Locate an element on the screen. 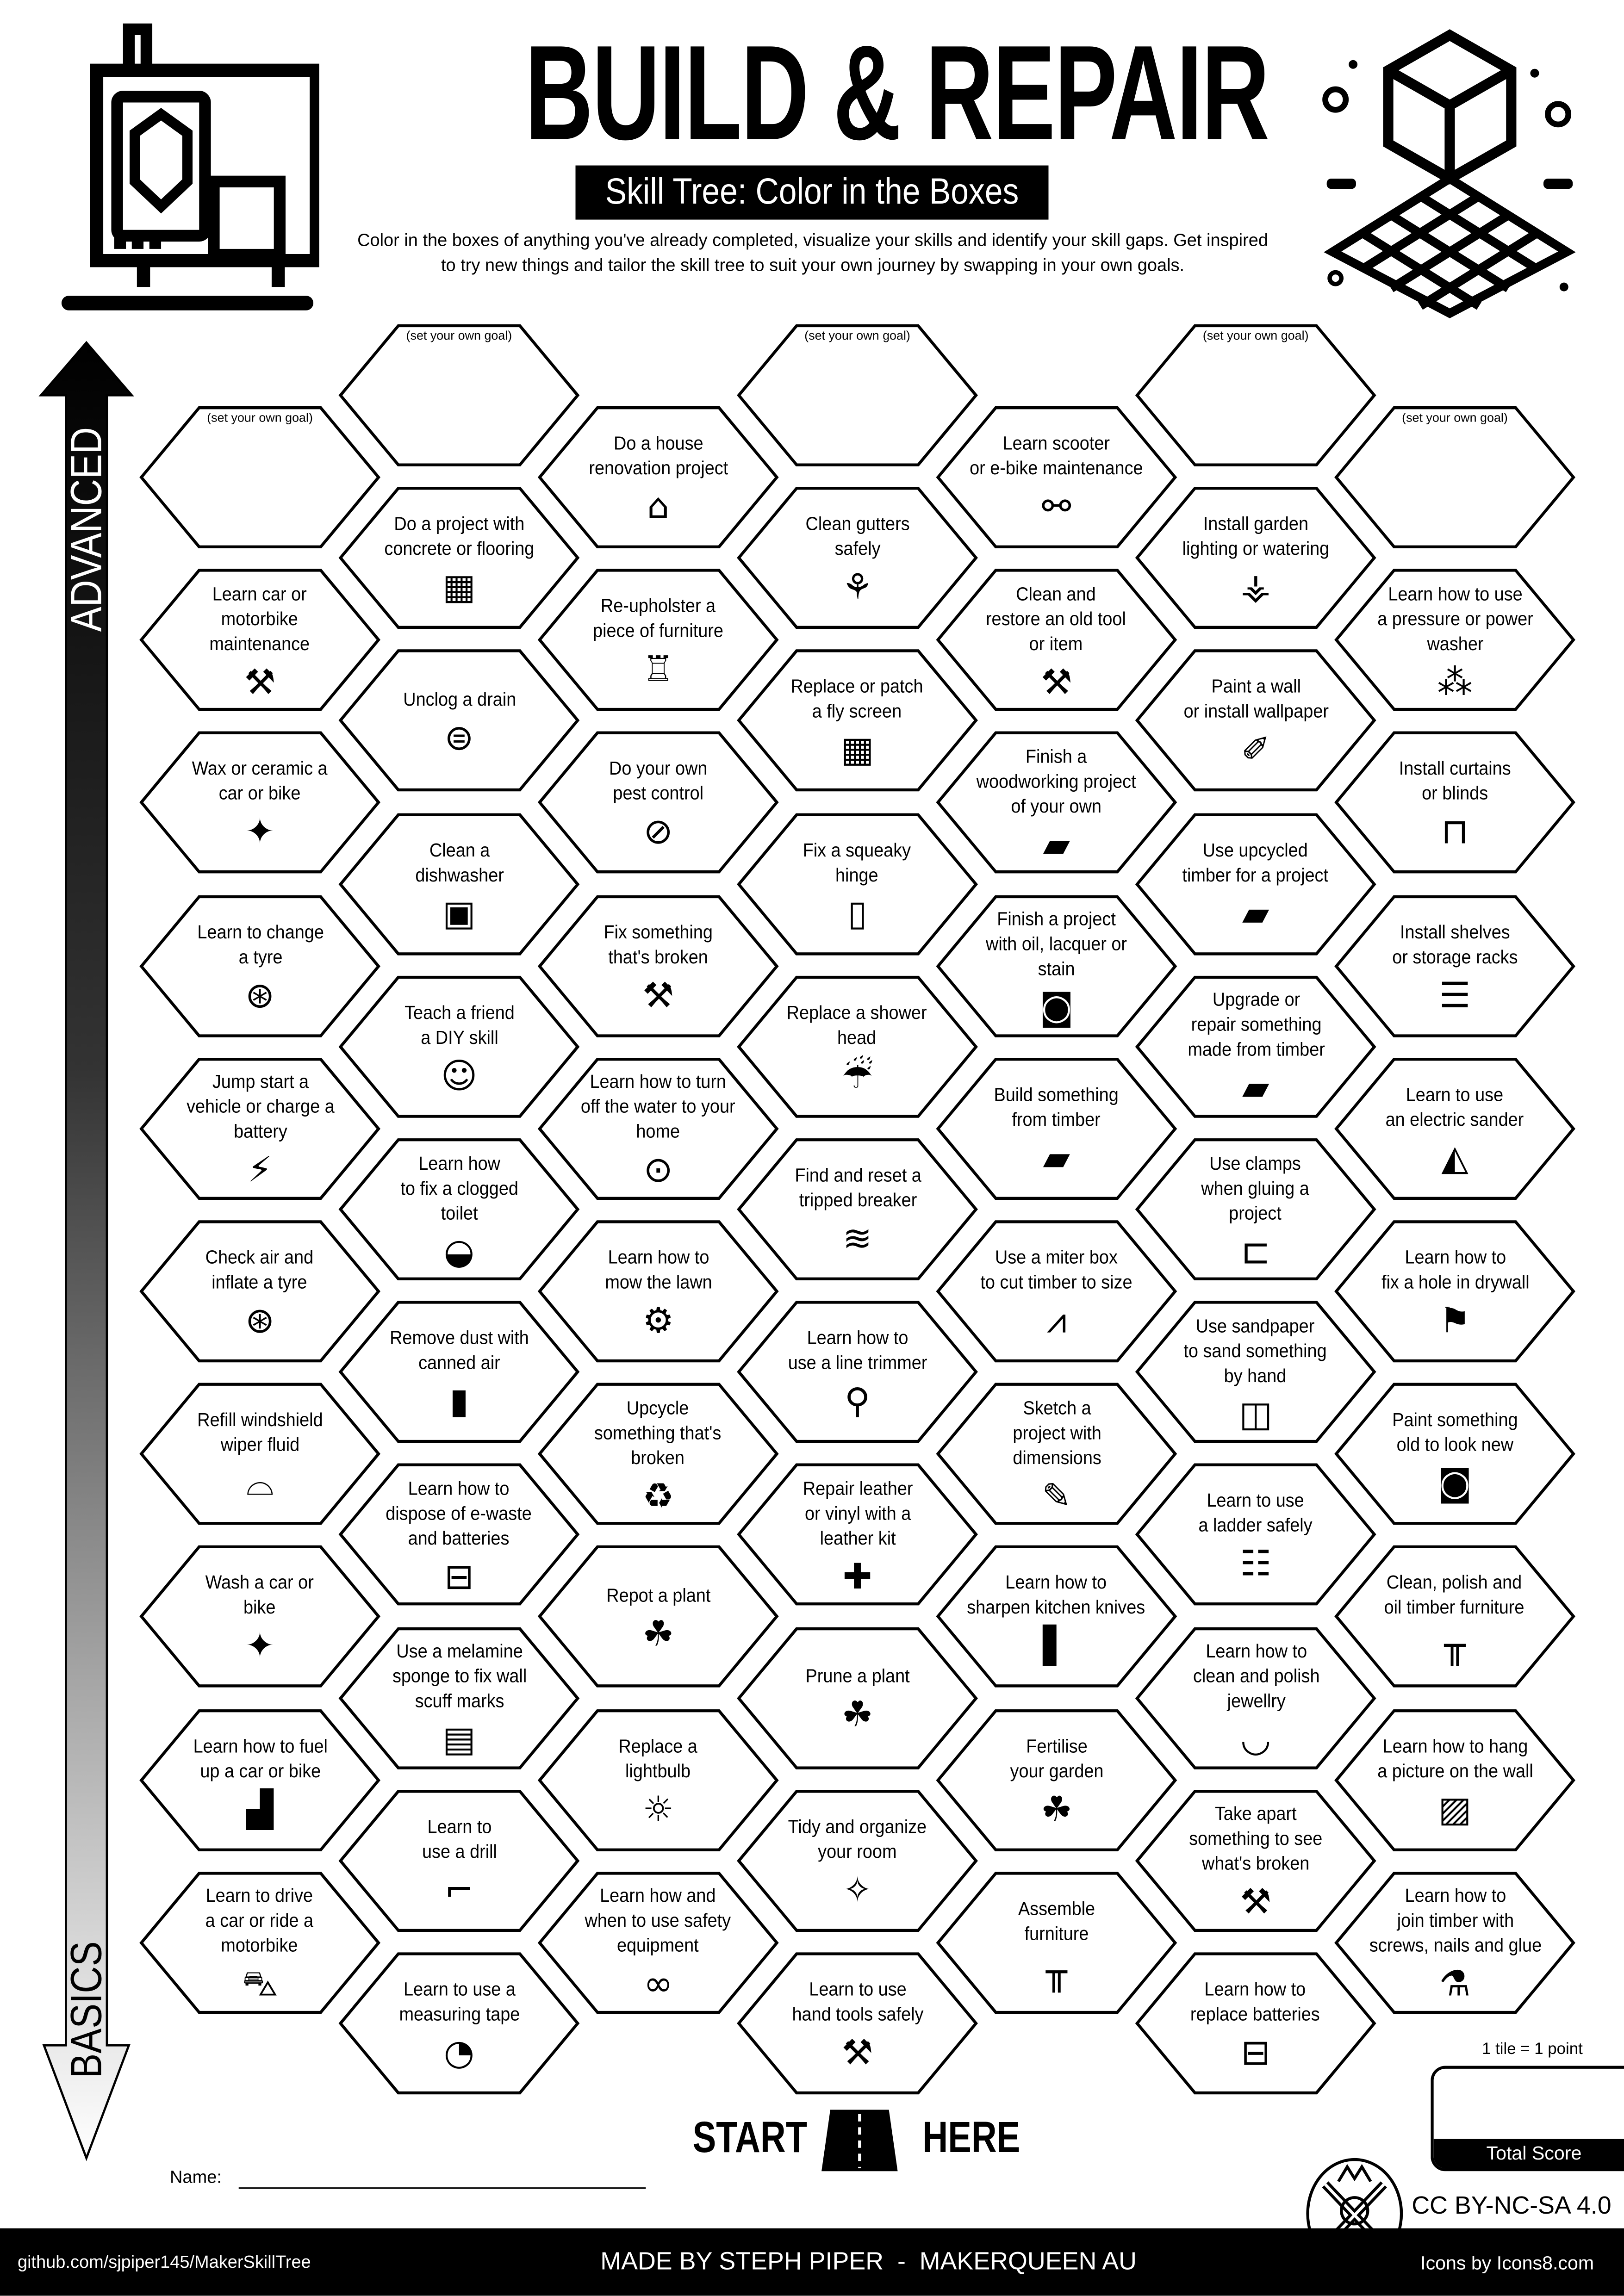 Image resolution: width=1624 pixels, height=2296 pixels. skill-tile: Install curtains or blinds ⊓ is located at coordinates (1454, 803).